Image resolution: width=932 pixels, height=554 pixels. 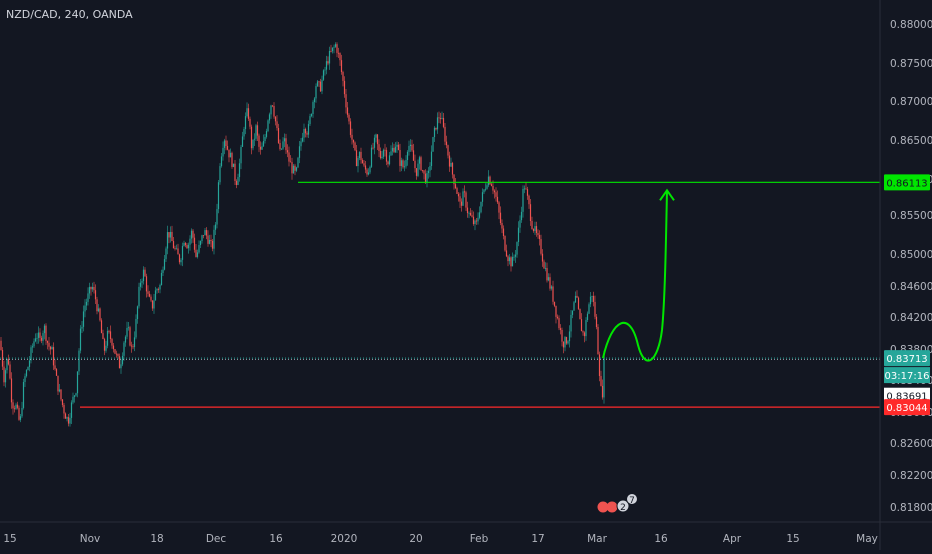 I want to click on projection-arrow-head, so click(x=667, y=194).